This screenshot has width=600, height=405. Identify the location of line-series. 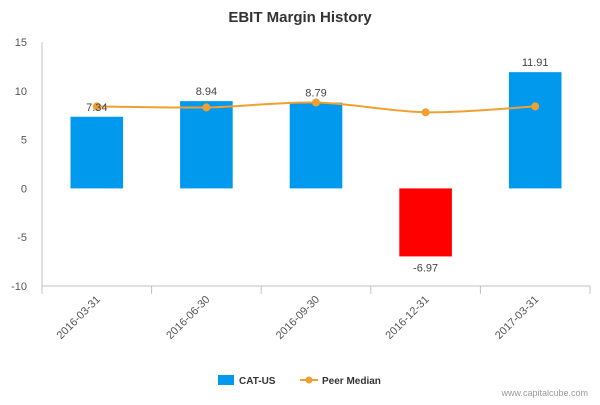
(316, 107).